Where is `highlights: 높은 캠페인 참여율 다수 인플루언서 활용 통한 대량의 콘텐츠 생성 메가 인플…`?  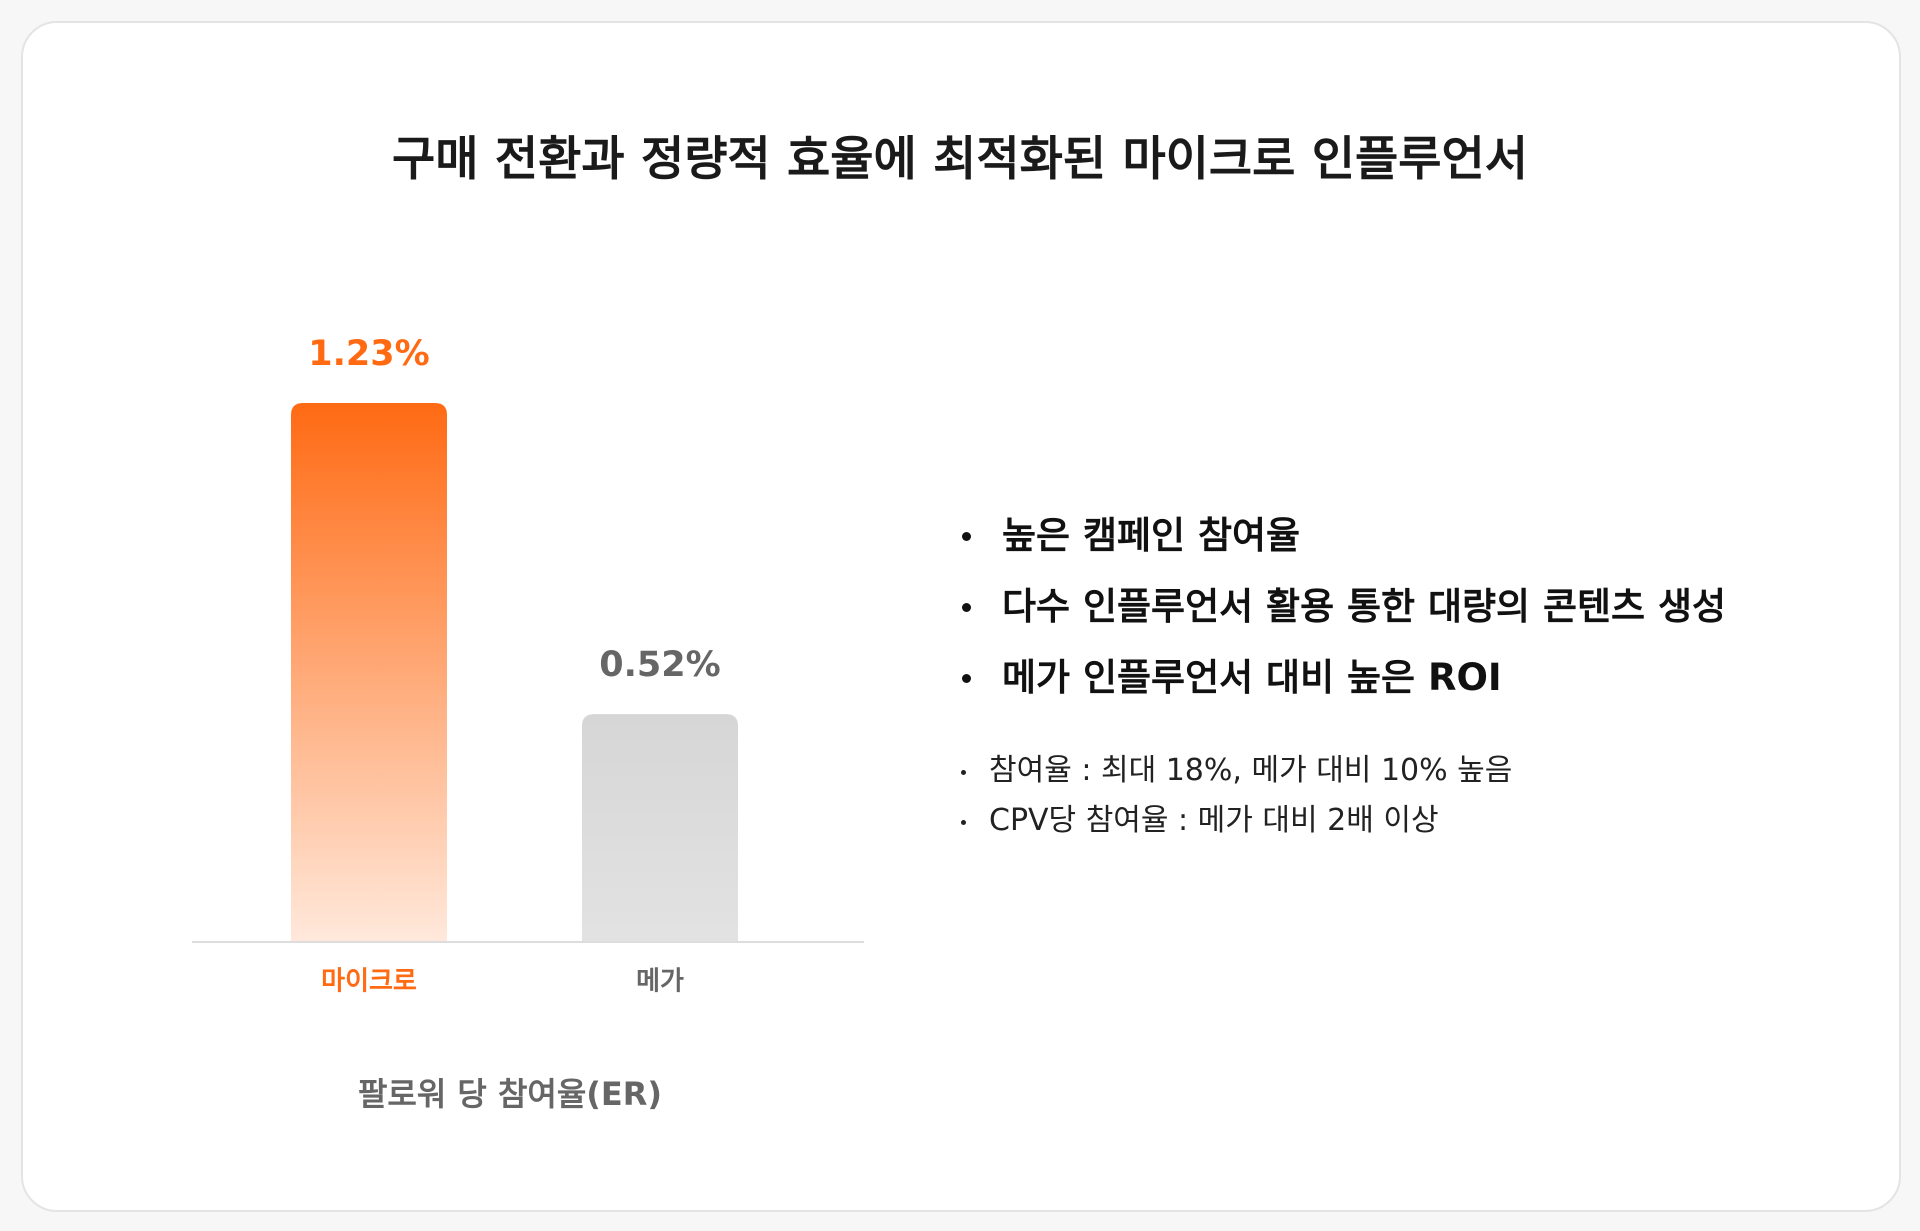
highlights: 높은 캠페인 참여율 다수 인플루언서 활용 통한 대량의 콘텐츠 생성 메가 인플… is located at coordinates (1343, 606).